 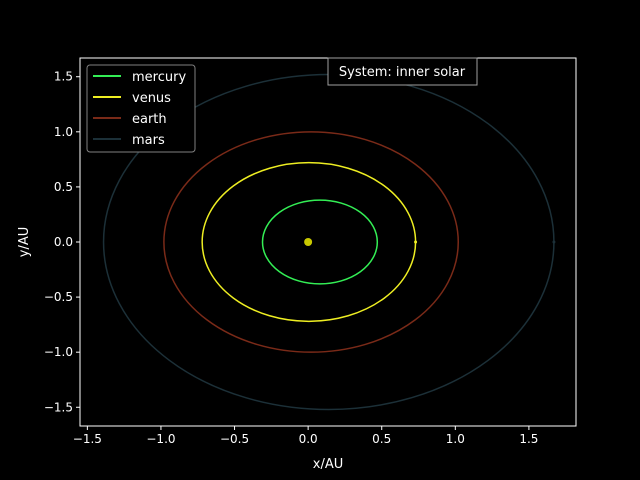 I want to click on y-tick-label: 0.0, so click(x=63, y=242).